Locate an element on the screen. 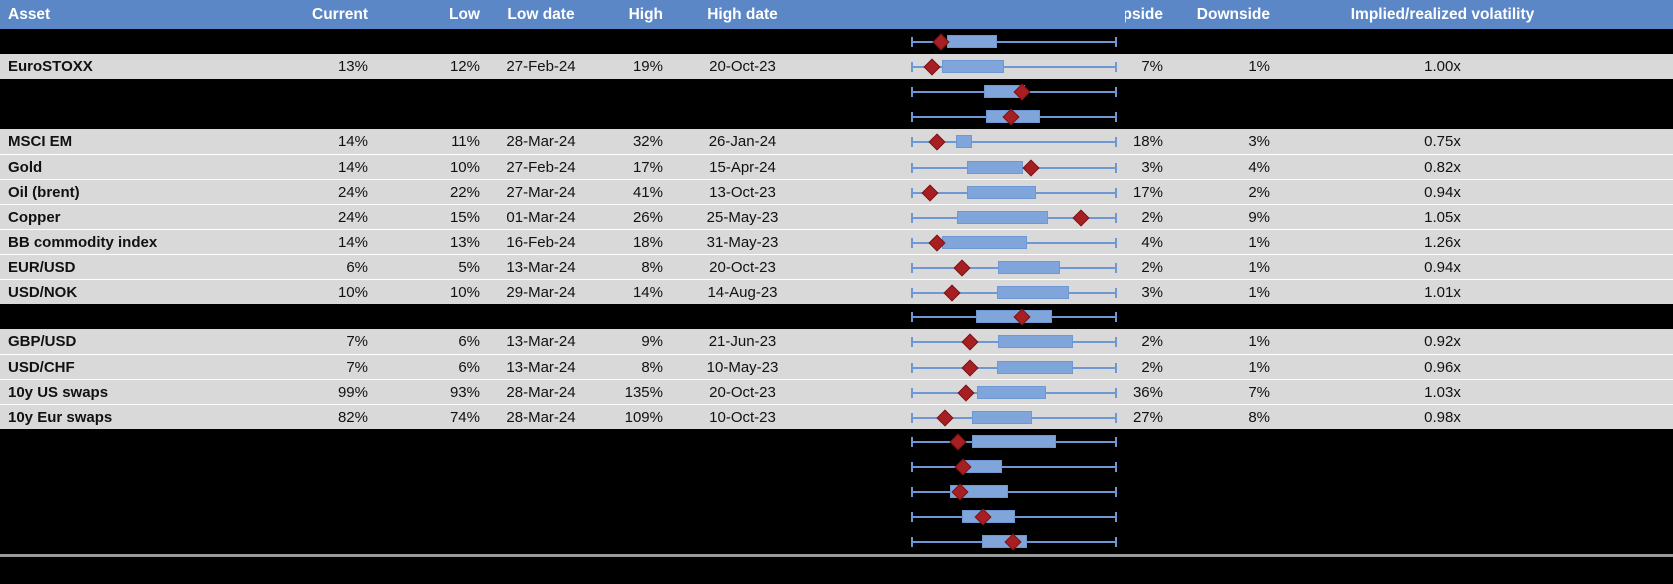 The image size is (1673, 584). cell-downside: 7% is located at coordinates (1259, 392).